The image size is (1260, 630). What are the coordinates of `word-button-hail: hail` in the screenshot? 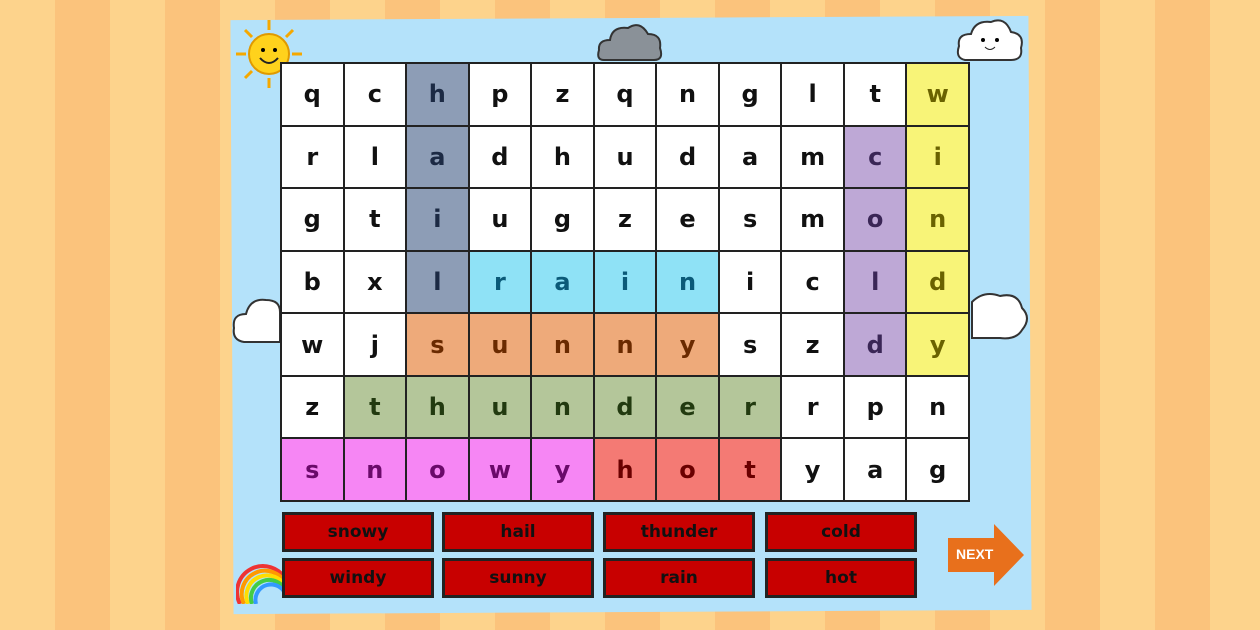 It's located at (518, 532).